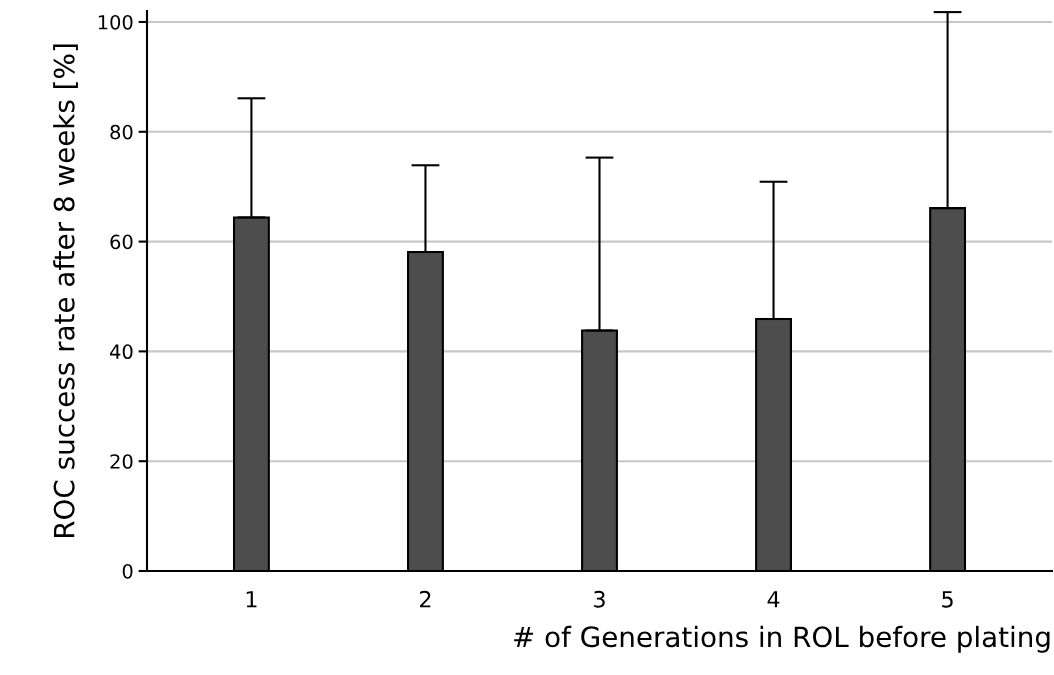 This screenshot has width=1054, height=675. What do you see at coordinates (121, 352) in the screenshot?
I see `y-tick-label: 40` at bounding box center [121, 352].